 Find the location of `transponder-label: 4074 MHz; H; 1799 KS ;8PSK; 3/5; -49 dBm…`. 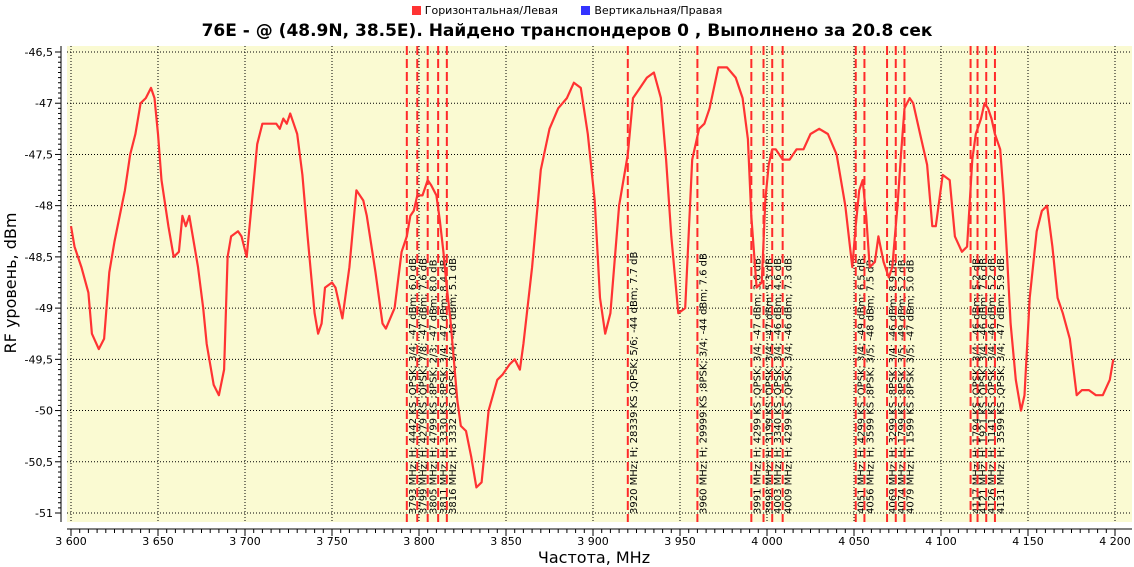

transponder-label: 4074 MHz; H; 1799 KS ;8PSK; 3/5; -49 dBm… is located at coordinates (902, 386).